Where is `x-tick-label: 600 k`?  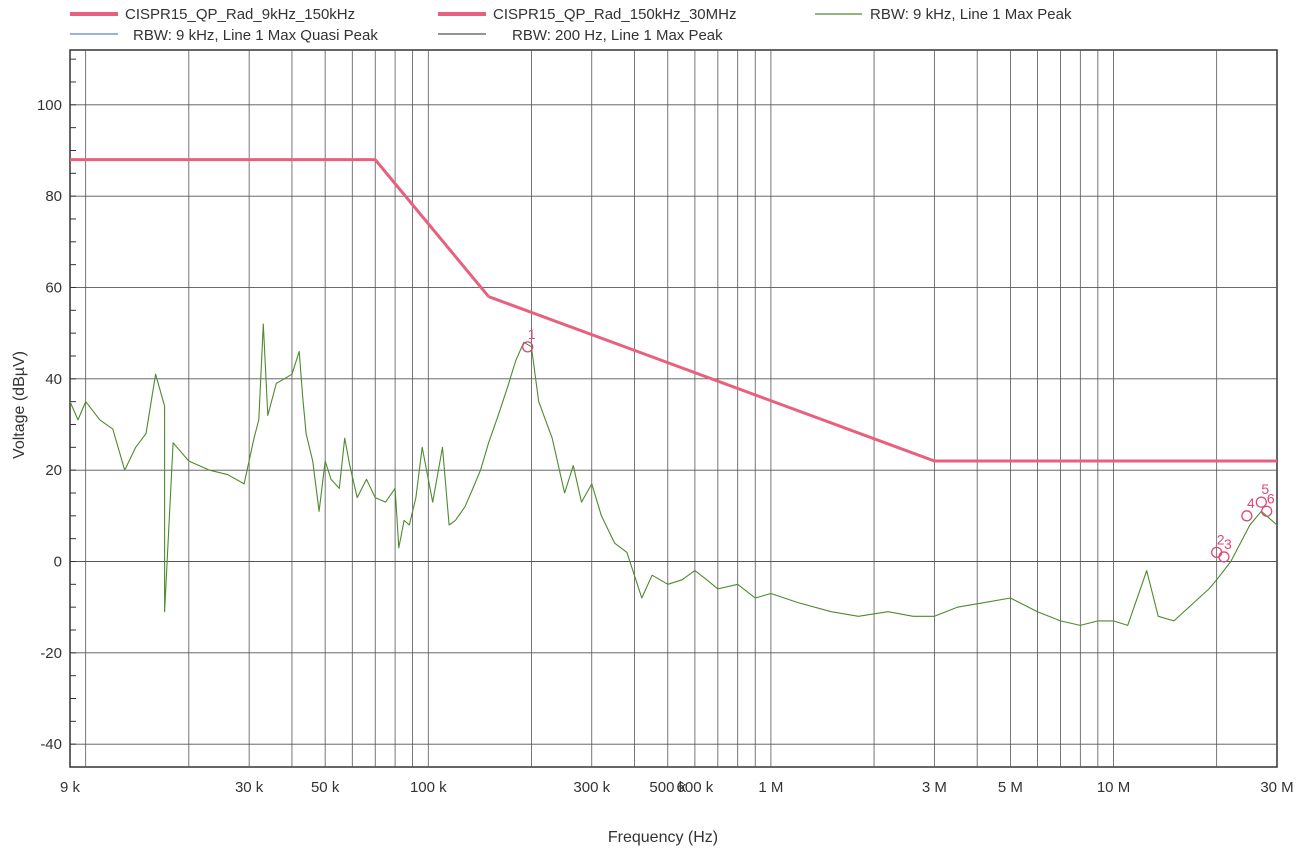 x-tick-label: 600 k is located at coordinates (695, 787).